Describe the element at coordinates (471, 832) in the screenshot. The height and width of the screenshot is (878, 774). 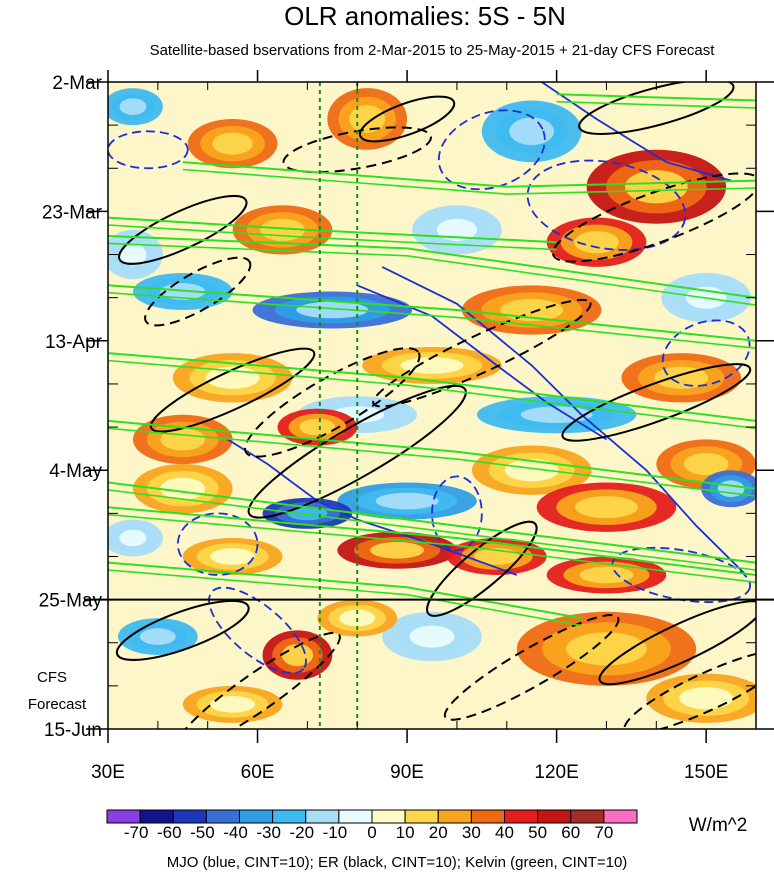
I see `colorbar-label: 30` at that location.